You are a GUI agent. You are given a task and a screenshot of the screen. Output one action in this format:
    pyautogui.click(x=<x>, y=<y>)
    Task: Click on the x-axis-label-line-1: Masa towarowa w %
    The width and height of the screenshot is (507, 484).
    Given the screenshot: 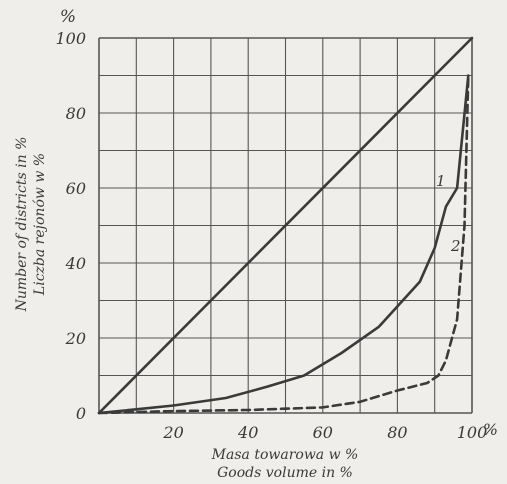 What is the action you would take?
    pyautogui.click(x=285, y=455)
    